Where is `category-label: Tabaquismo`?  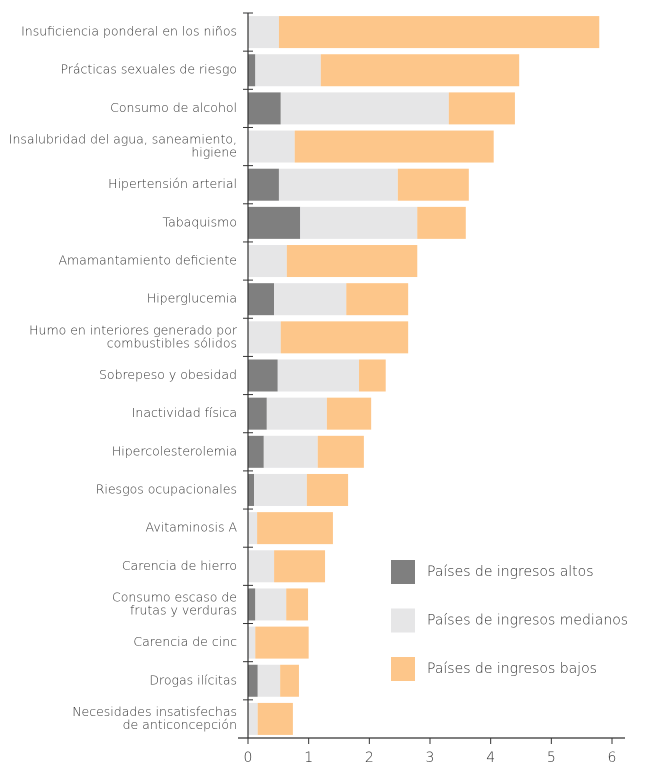 category-label: Tabaquismo is located at coordinates (200, 221).